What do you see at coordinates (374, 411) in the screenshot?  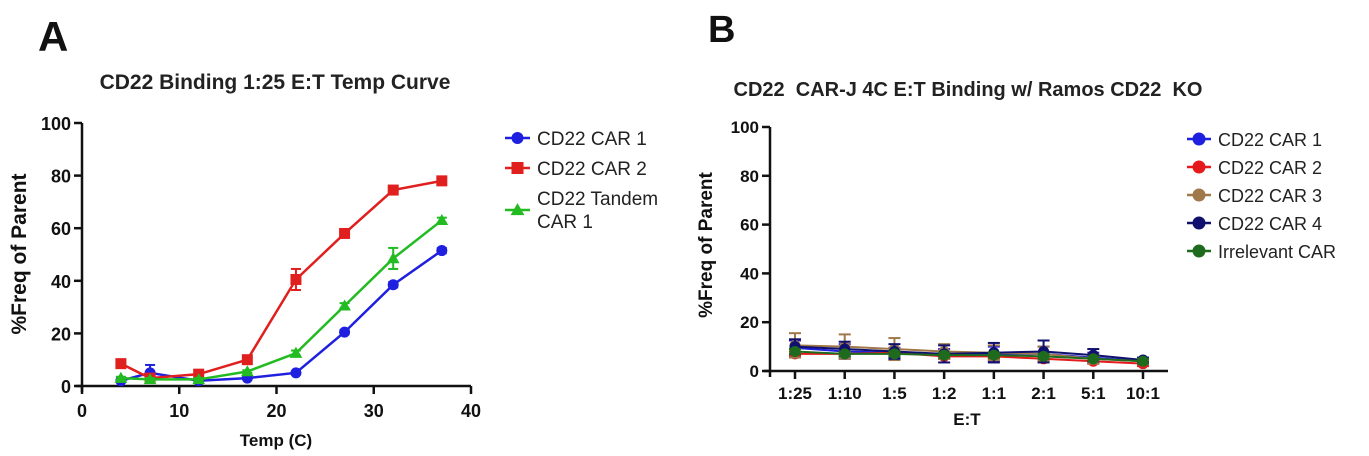 I see `chart-a-x-tick-label: 30` at bounding box center [374, 411].